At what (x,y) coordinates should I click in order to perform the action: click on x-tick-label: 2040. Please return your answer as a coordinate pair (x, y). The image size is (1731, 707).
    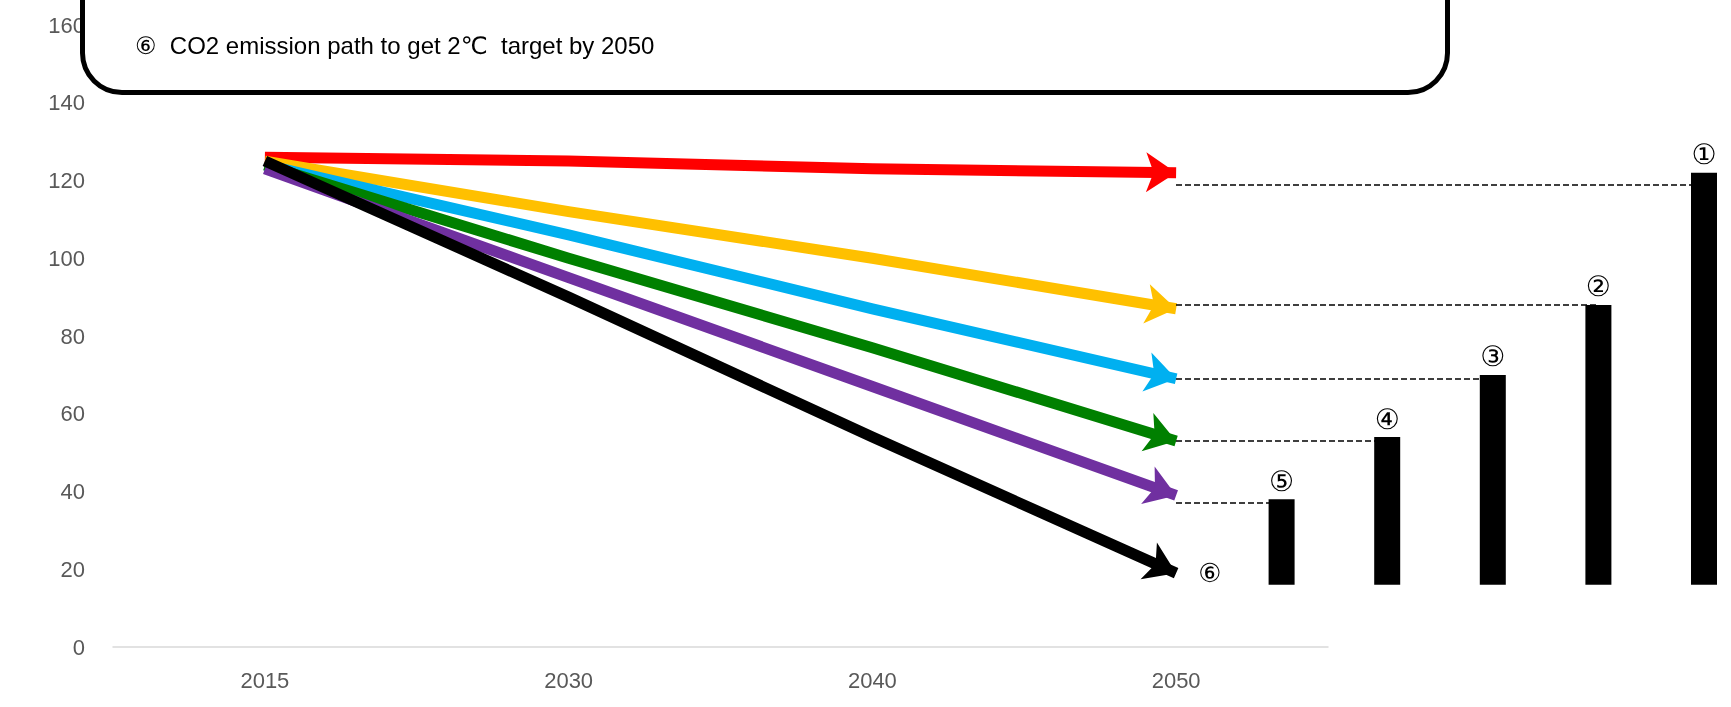
    Looking at the image, I should click on (872, 680).